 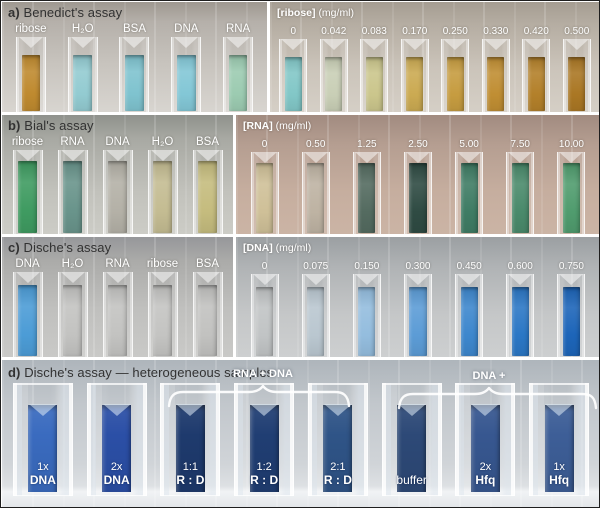 I want to click on cuvette-label: ribose, so click(x=31, y=29).